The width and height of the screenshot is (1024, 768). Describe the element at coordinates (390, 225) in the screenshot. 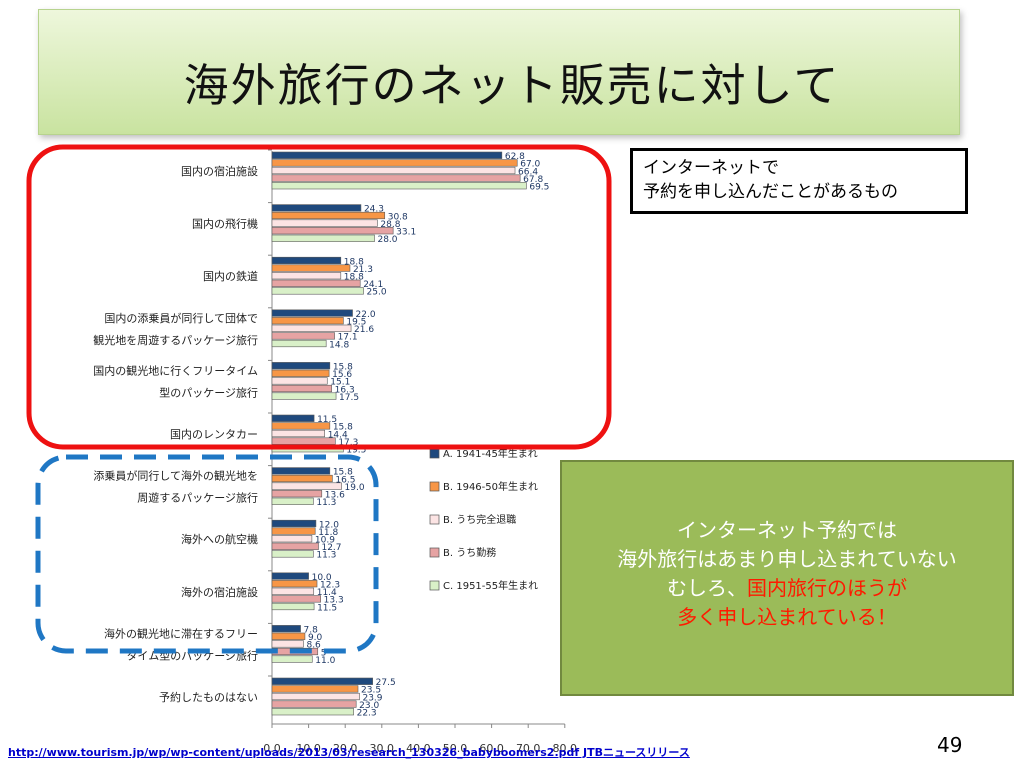

I see `data-label: 28.8` at that location.